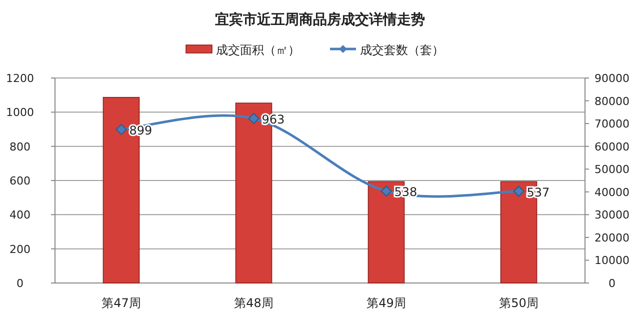 The image size is (640, 333). I want to click on x-tick-label: 第48周, so click(254, 303).